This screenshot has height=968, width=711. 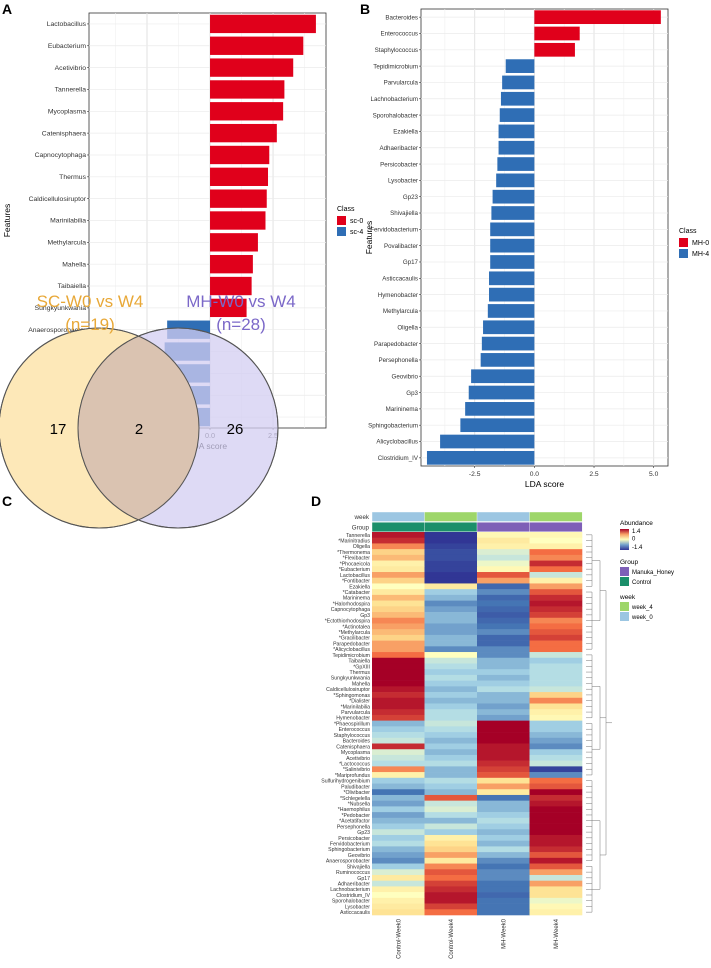 I want to click on tick-label-marininema: Marininema, so click(x=402, y=409).